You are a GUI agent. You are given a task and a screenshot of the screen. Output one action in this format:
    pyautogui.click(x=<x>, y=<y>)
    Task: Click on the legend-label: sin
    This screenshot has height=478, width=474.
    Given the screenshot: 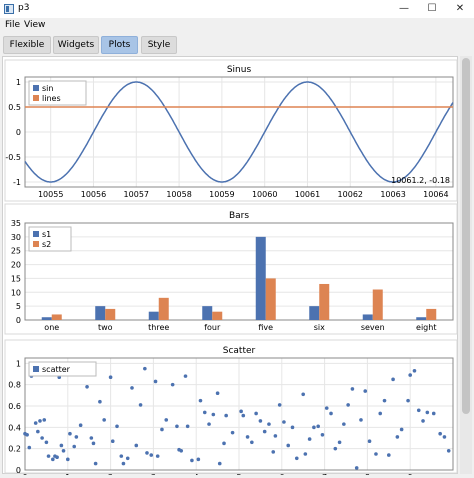 What is the action you would take?
    pyautogui.click(x=47, y=88)
    